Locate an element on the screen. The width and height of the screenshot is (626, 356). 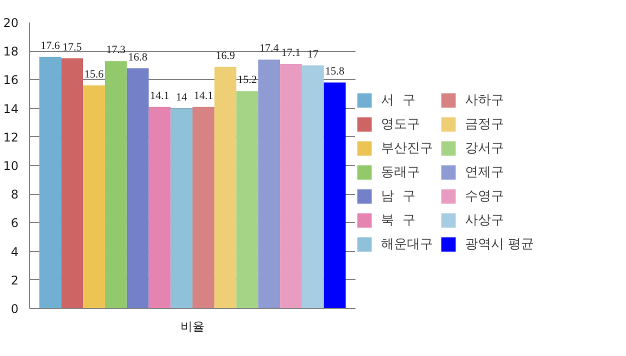
y-tick-label: 2 is located at coordinates (14, 280).